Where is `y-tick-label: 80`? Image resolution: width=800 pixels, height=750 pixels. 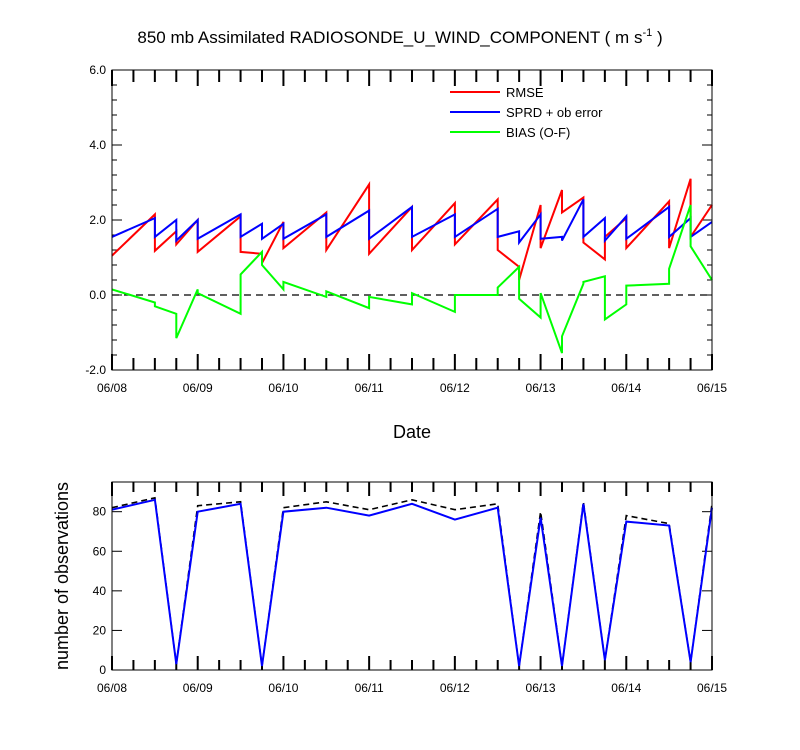 y-tick-label: 80 is located at coordinates (100, 512).